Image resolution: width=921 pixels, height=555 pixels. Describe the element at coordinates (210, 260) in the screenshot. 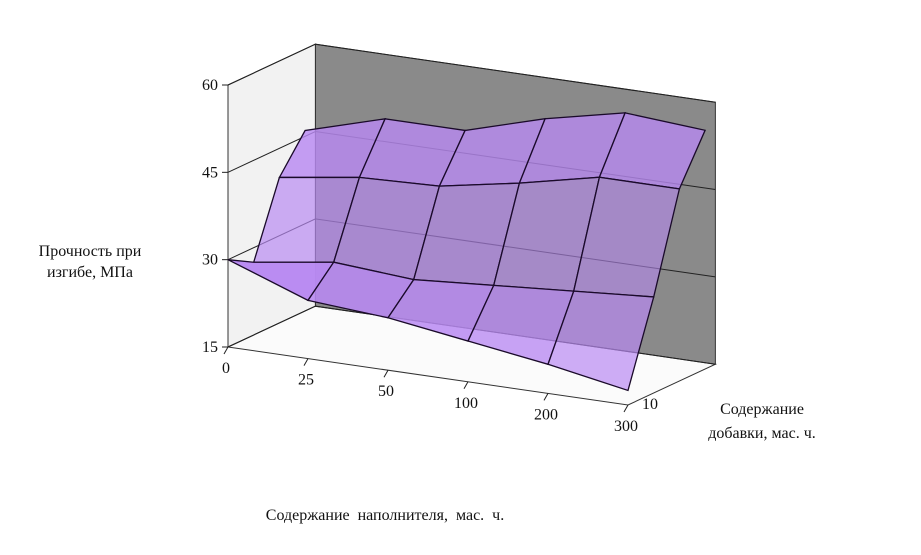

I see `y-tick-label: 30` at that location.